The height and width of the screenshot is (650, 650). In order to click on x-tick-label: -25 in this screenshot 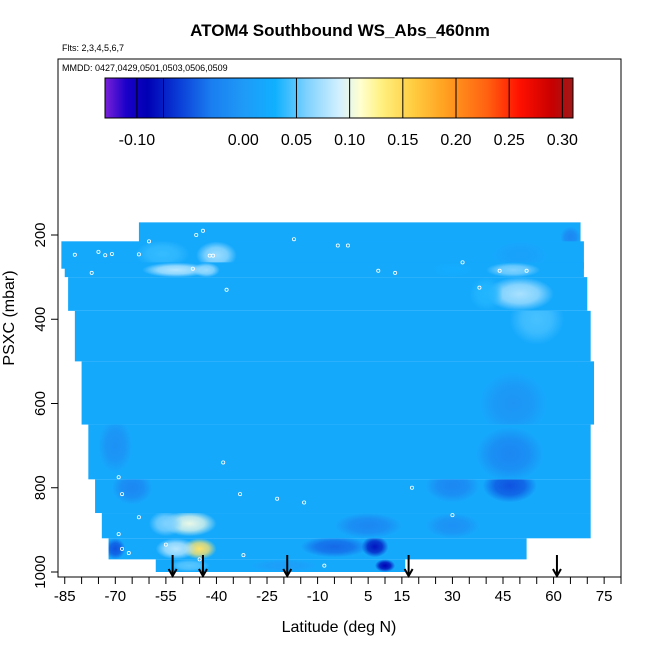, I will do `click(267, 596)`.